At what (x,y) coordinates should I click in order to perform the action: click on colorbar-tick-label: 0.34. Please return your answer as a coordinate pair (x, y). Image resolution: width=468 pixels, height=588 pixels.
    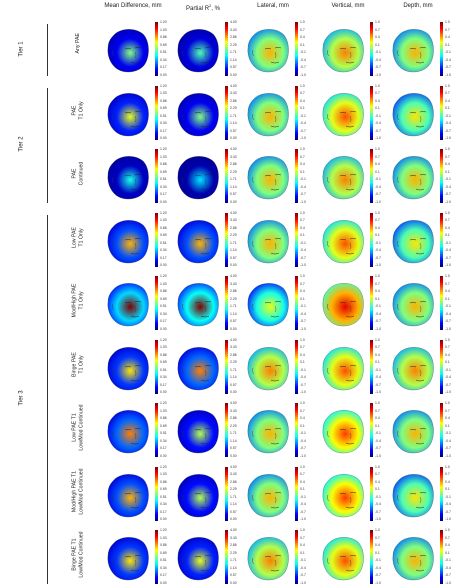
    Looking at the image, I should click on (163, 313).